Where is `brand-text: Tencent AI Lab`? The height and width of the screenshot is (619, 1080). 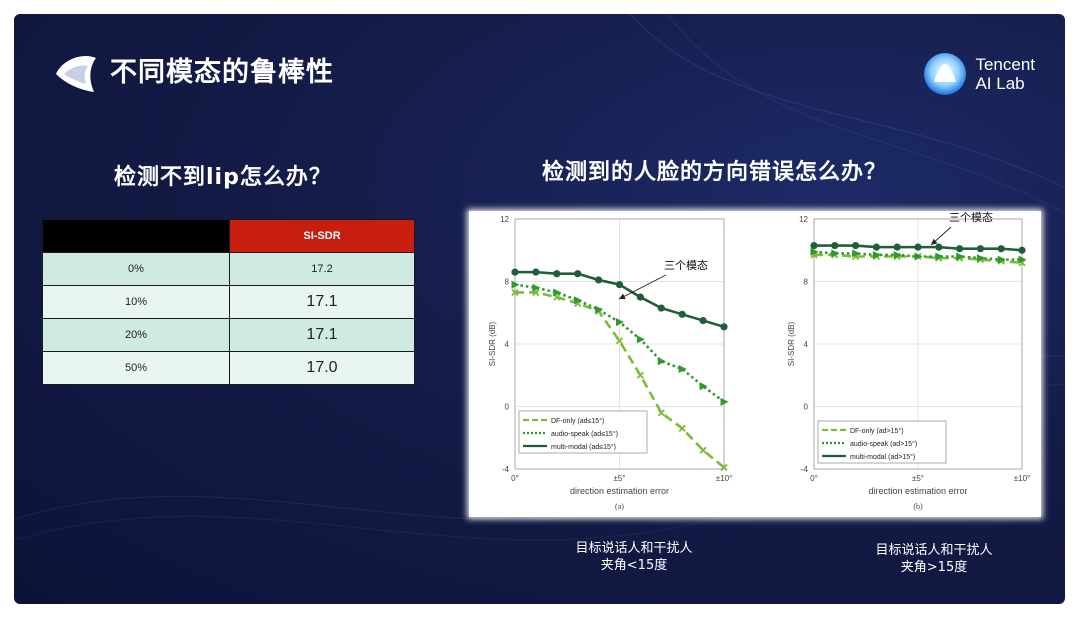
brand-text: Tencent AI Lab is located at coordinates (1005, 74).